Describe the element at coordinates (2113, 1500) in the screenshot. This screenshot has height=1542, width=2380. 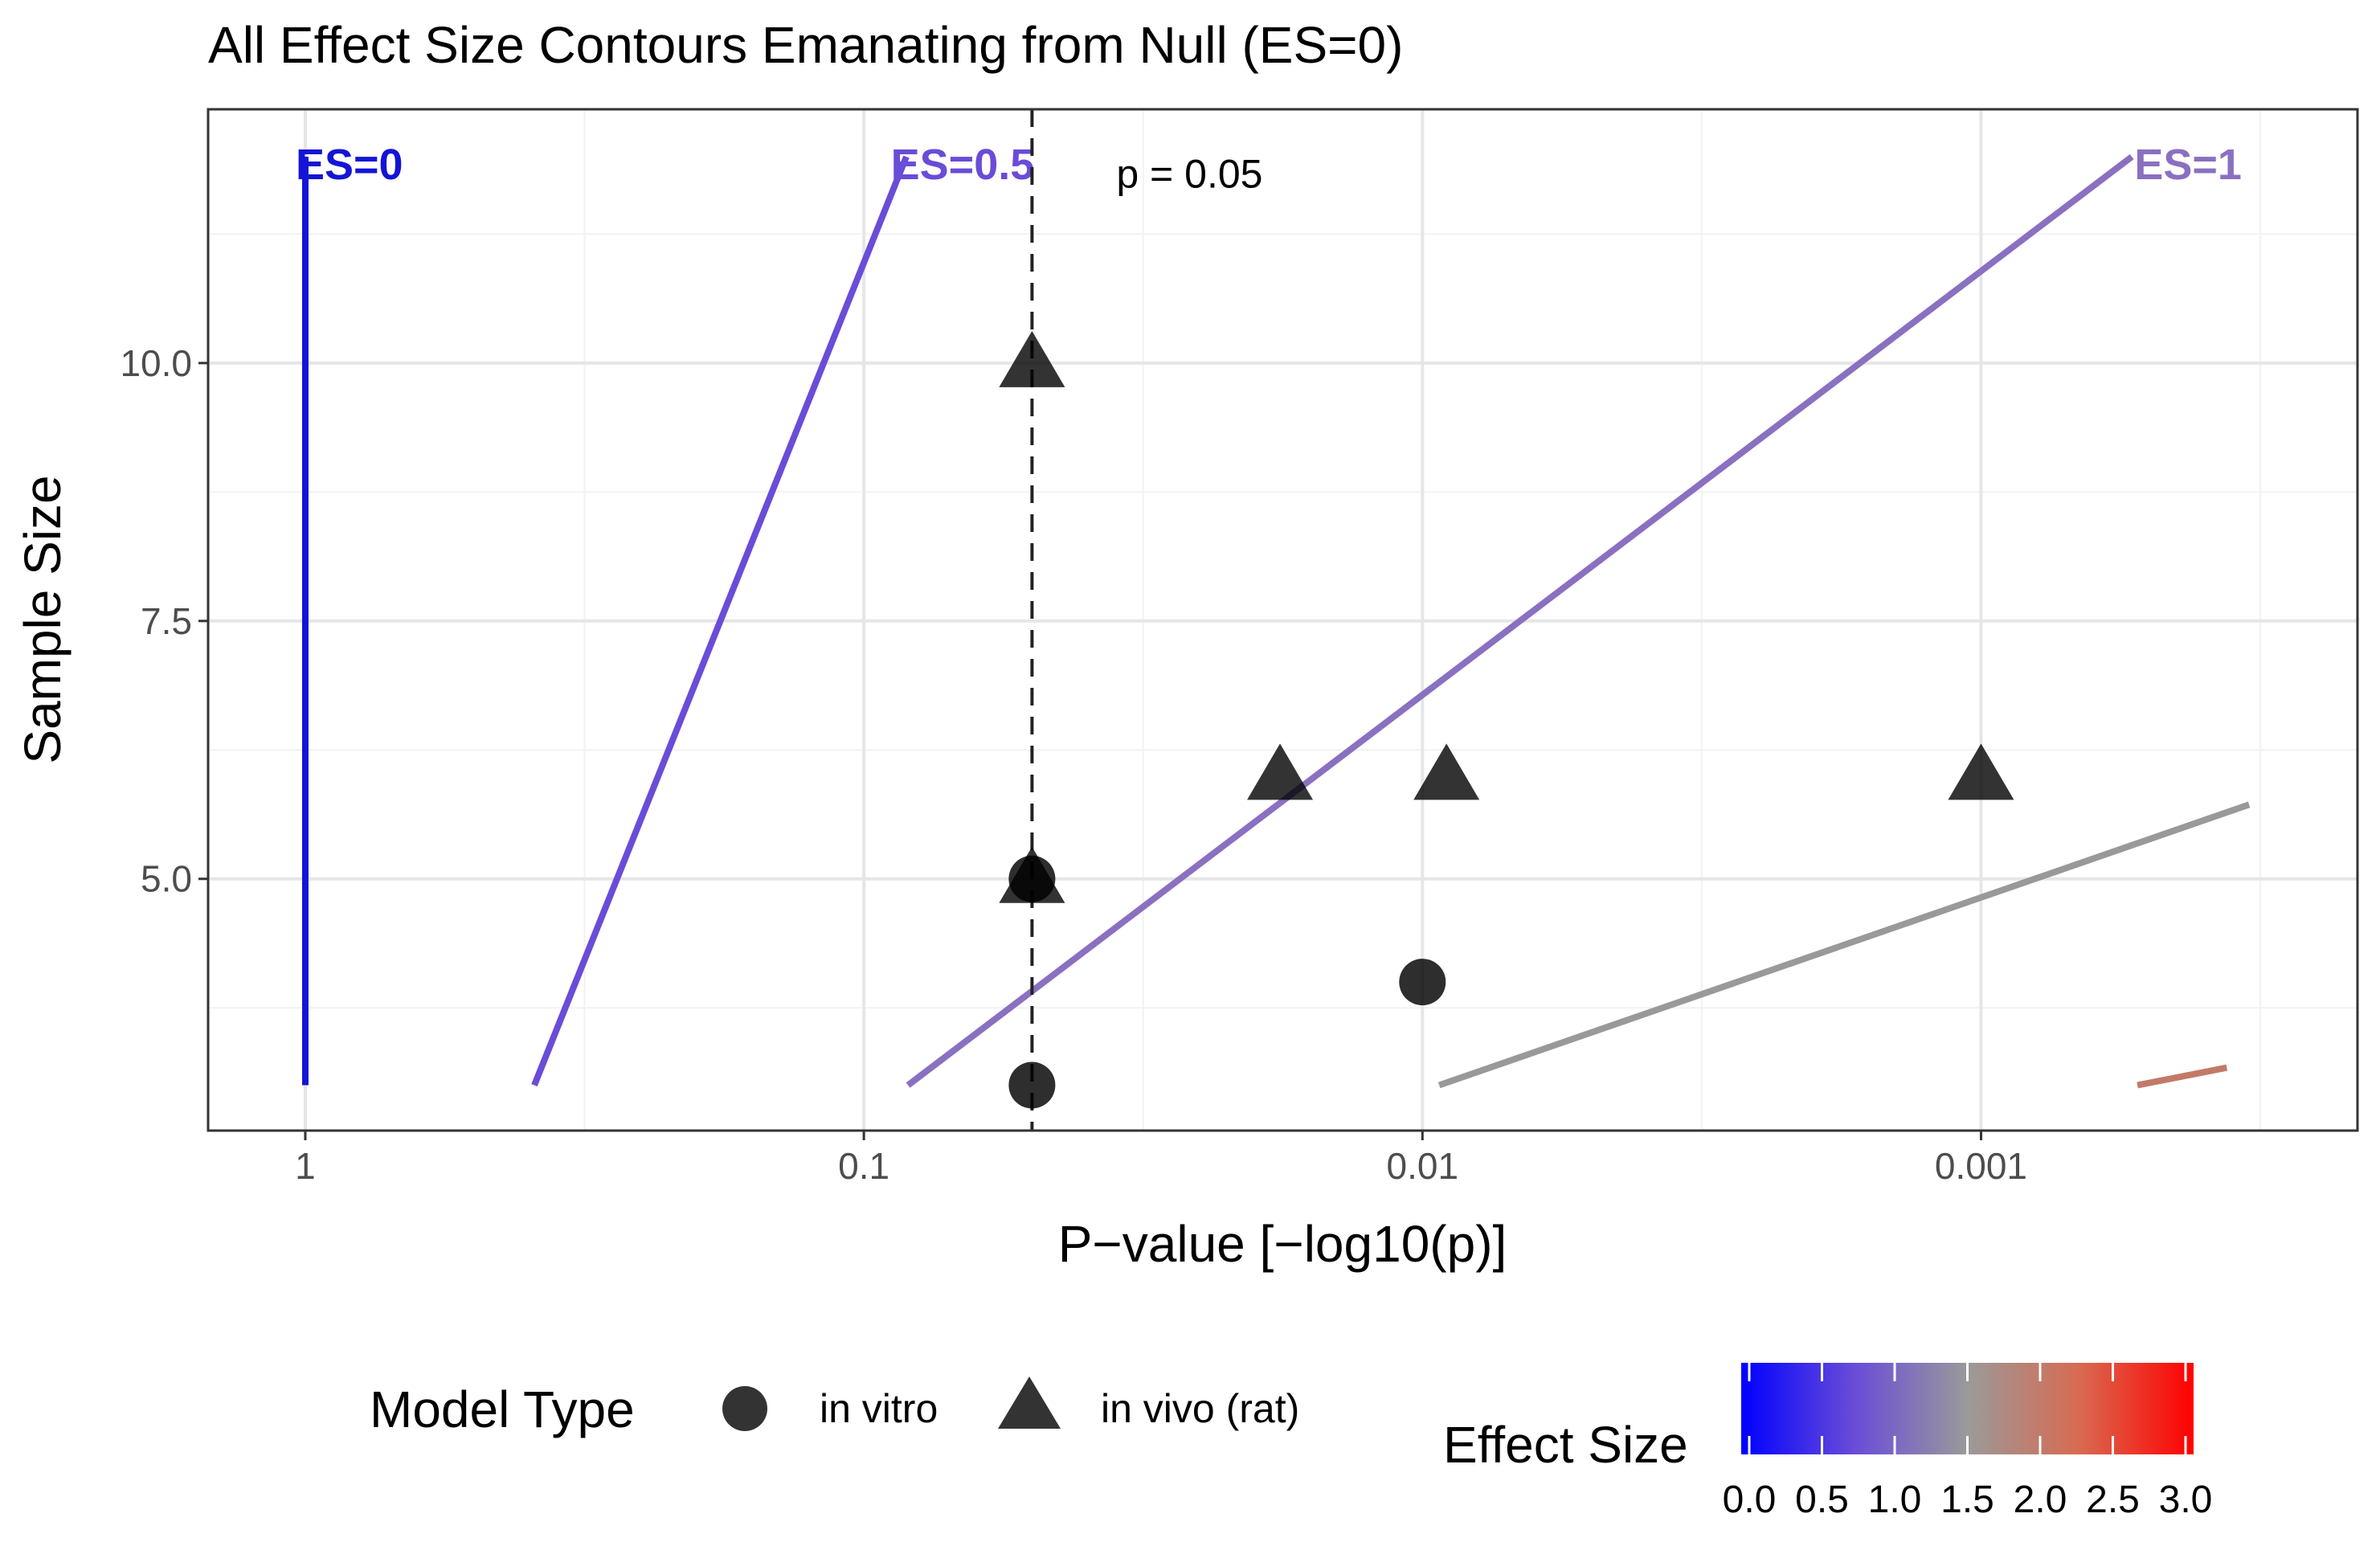
I see `colorbar-tick-label: 2.5` at that location.